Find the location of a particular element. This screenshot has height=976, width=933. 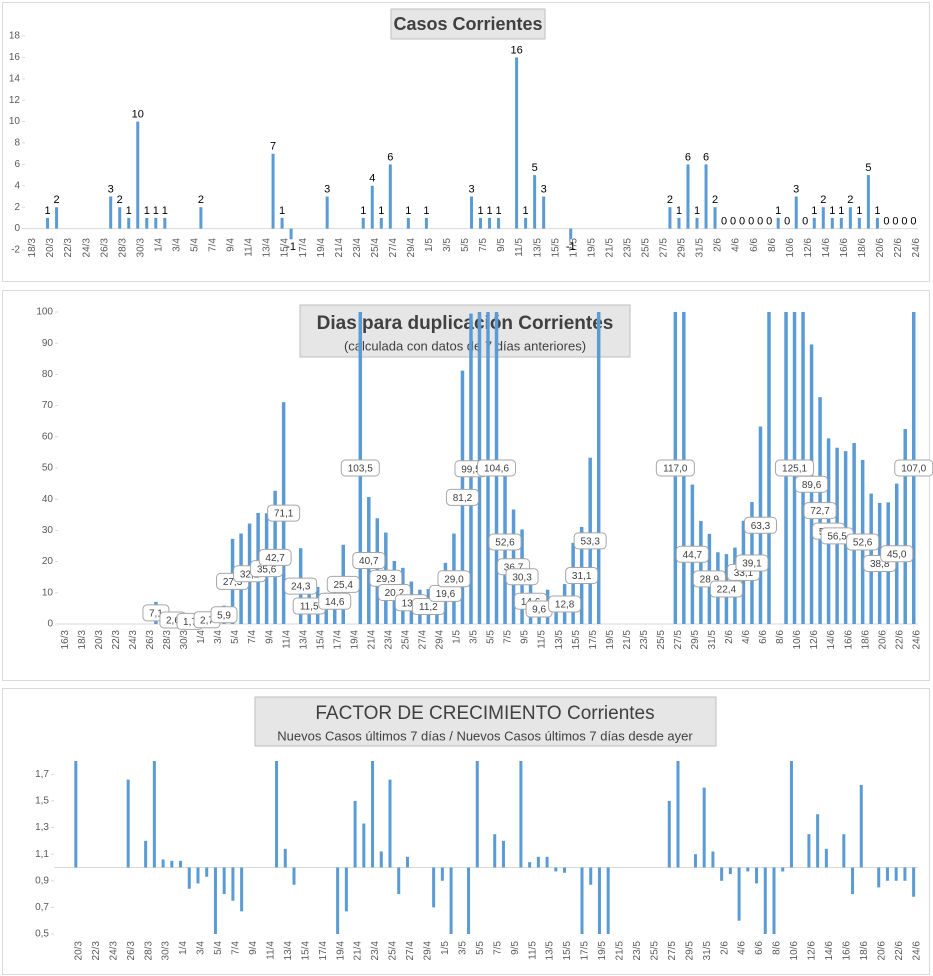

data-label: 35,6 is located at coordinates (267, 569).